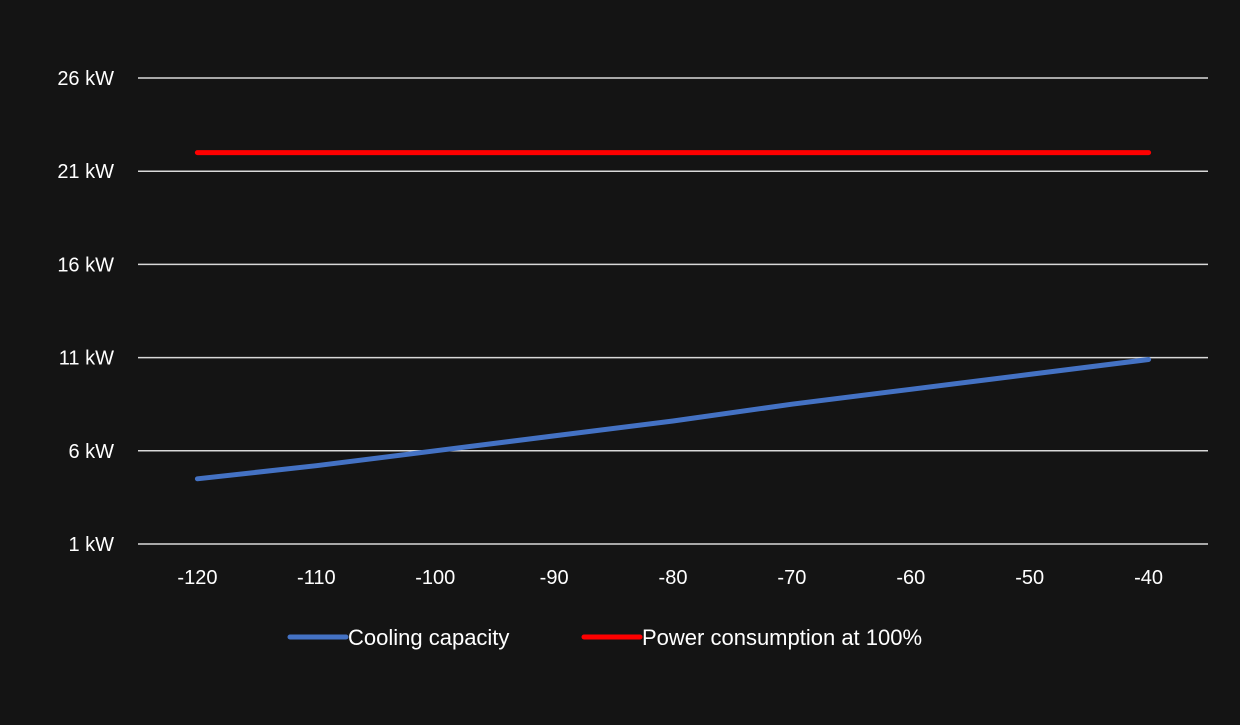 This screenshot has height=725, width=1240. I want to click on series-line-cooling-capacity, so click(673, 419).